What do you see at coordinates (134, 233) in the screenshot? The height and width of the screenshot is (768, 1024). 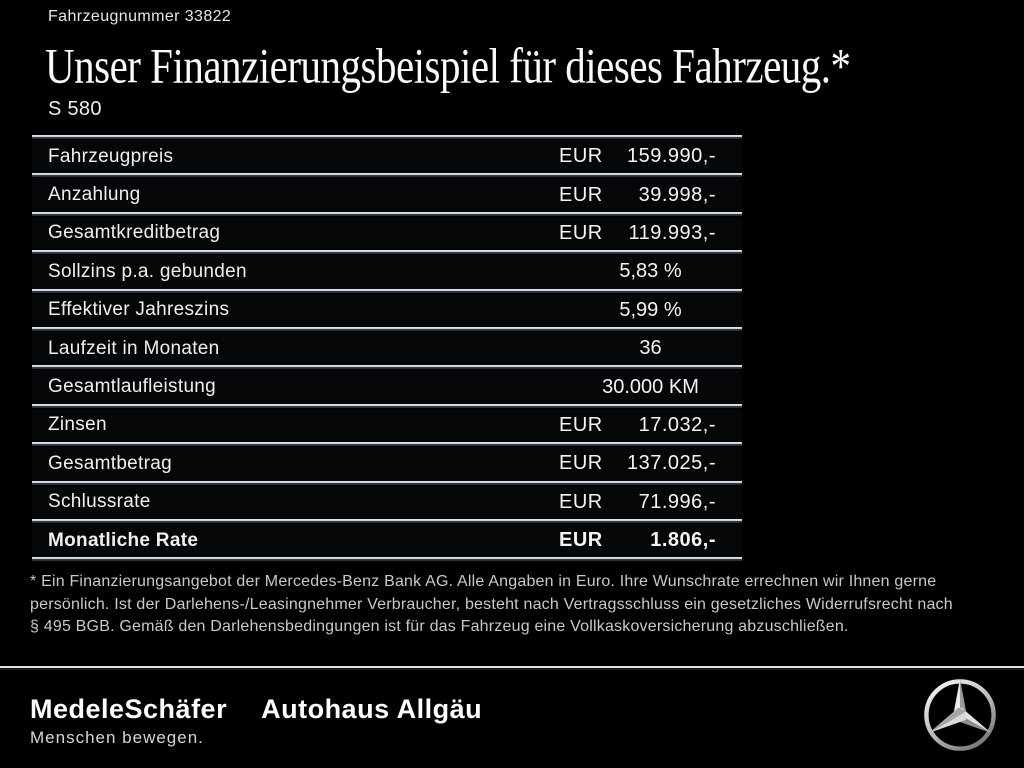 I see `row-label: Gesamtkreditbetrag` at bounding box center [134, 233].